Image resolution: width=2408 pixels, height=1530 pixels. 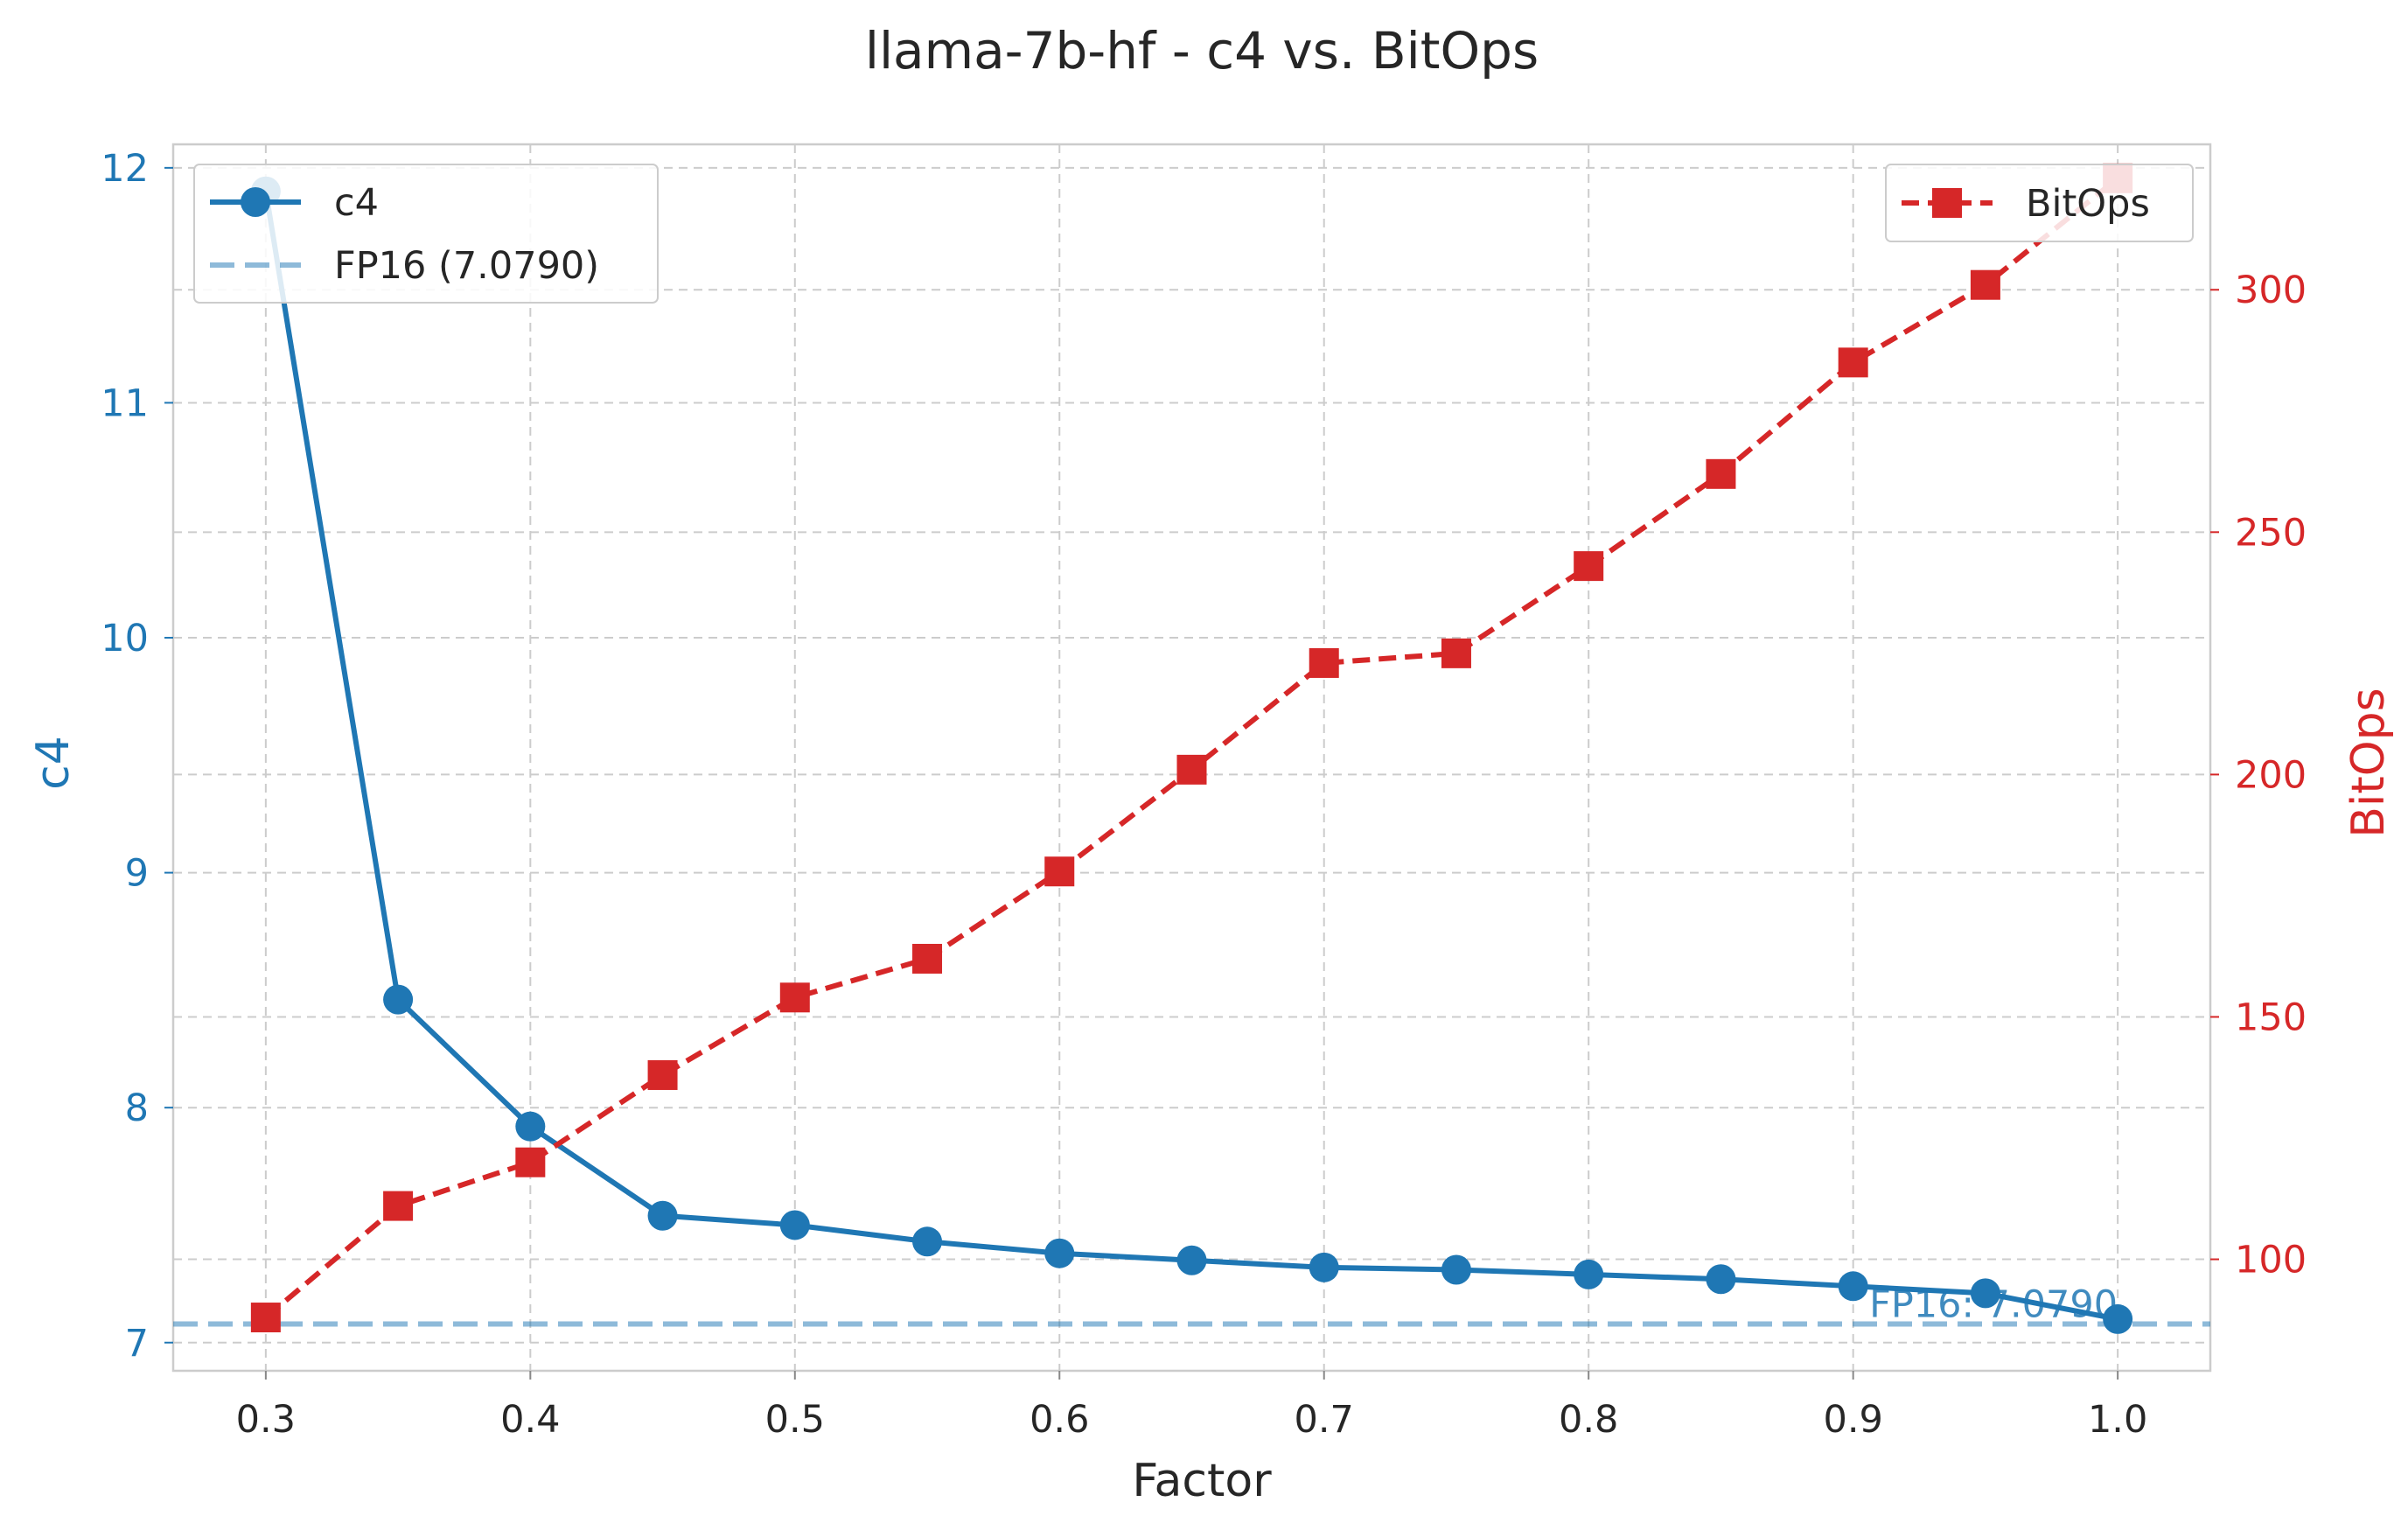 I want to click on x-tick-label: 0.3, so click(x=266, y=1420).